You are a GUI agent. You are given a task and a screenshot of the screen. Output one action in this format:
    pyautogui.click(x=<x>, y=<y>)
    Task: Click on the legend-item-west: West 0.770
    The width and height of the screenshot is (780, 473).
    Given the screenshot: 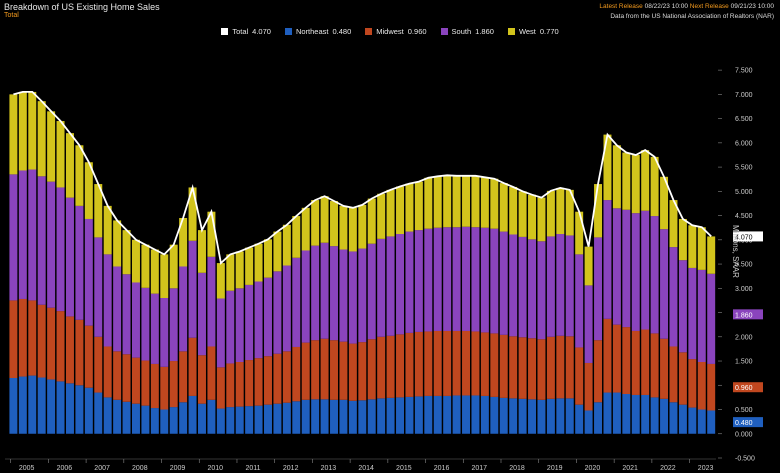 What is the action you would take?
    pyautogui.click(x=533, y=31)
    